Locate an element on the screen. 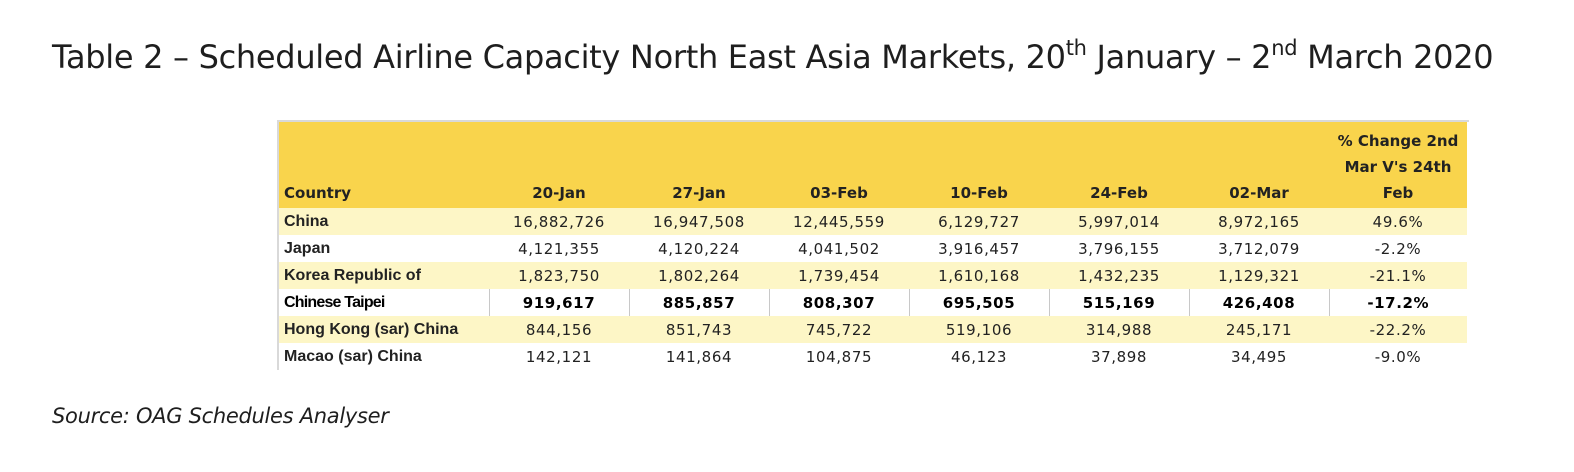 Image resolution: width=1574 pixels, height=472 pixels. cell-03-feb: 1,739,454 is located at coordinates (839, 275).